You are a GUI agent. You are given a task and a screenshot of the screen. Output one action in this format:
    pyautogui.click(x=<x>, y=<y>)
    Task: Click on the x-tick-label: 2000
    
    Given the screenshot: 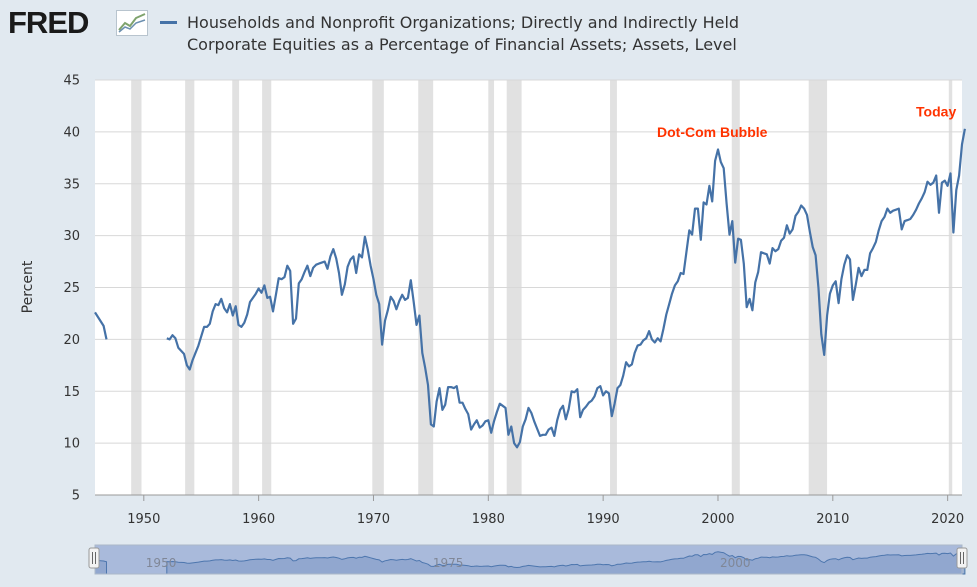 What is the action you would take?
    pyautogui.click(x=717, y=519)
    